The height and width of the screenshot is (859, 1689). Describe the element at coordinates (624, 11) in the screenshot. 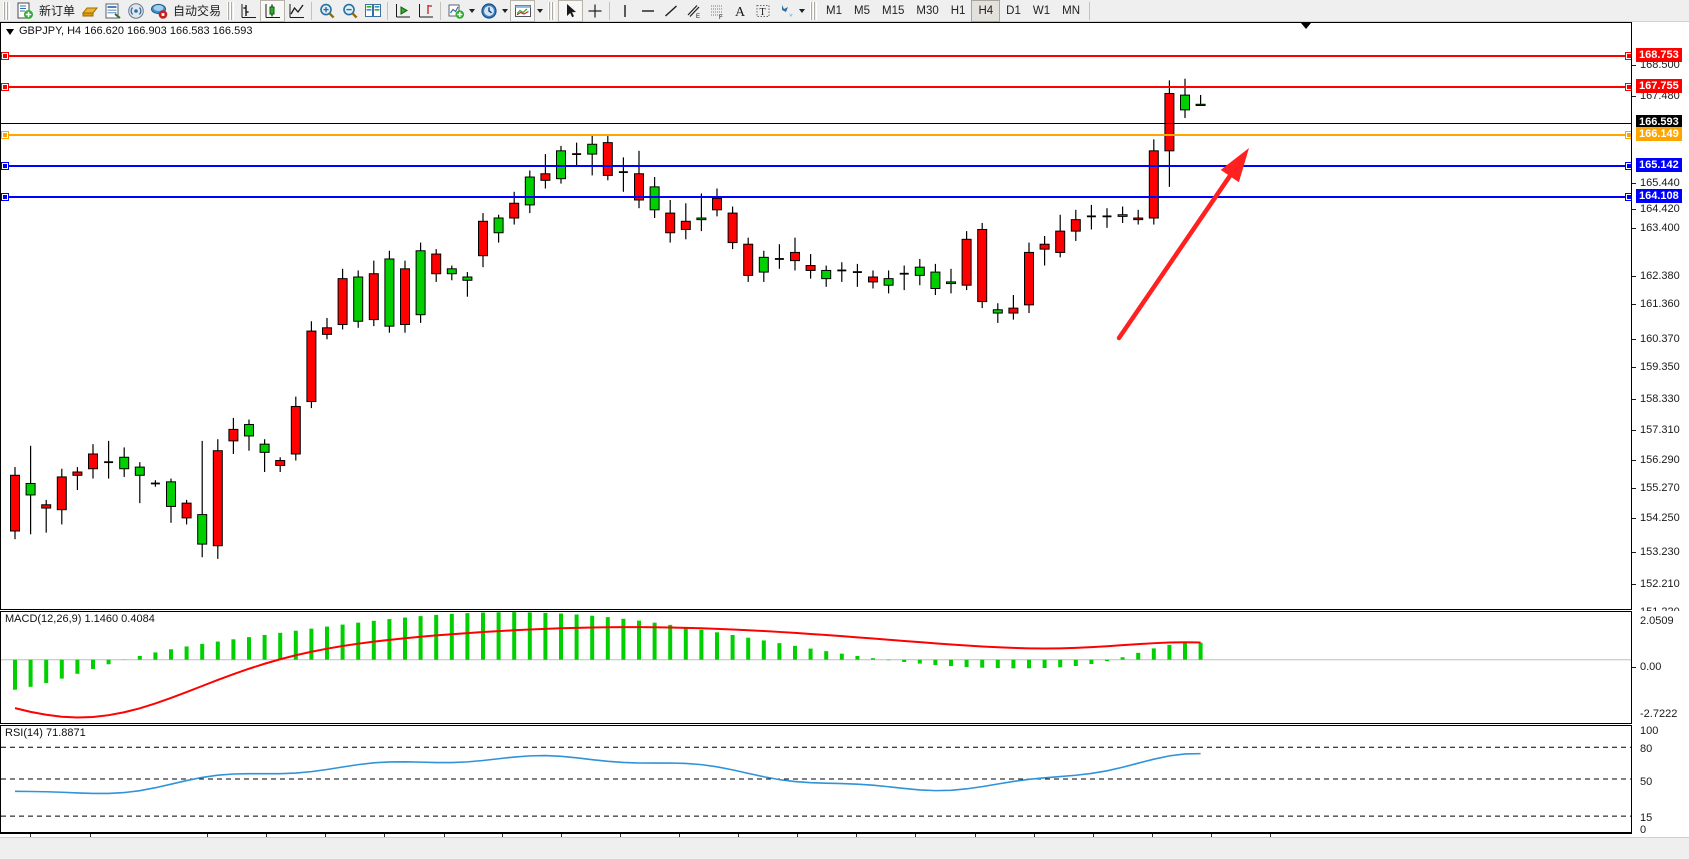

I see `vertical-line-icon` at that location.